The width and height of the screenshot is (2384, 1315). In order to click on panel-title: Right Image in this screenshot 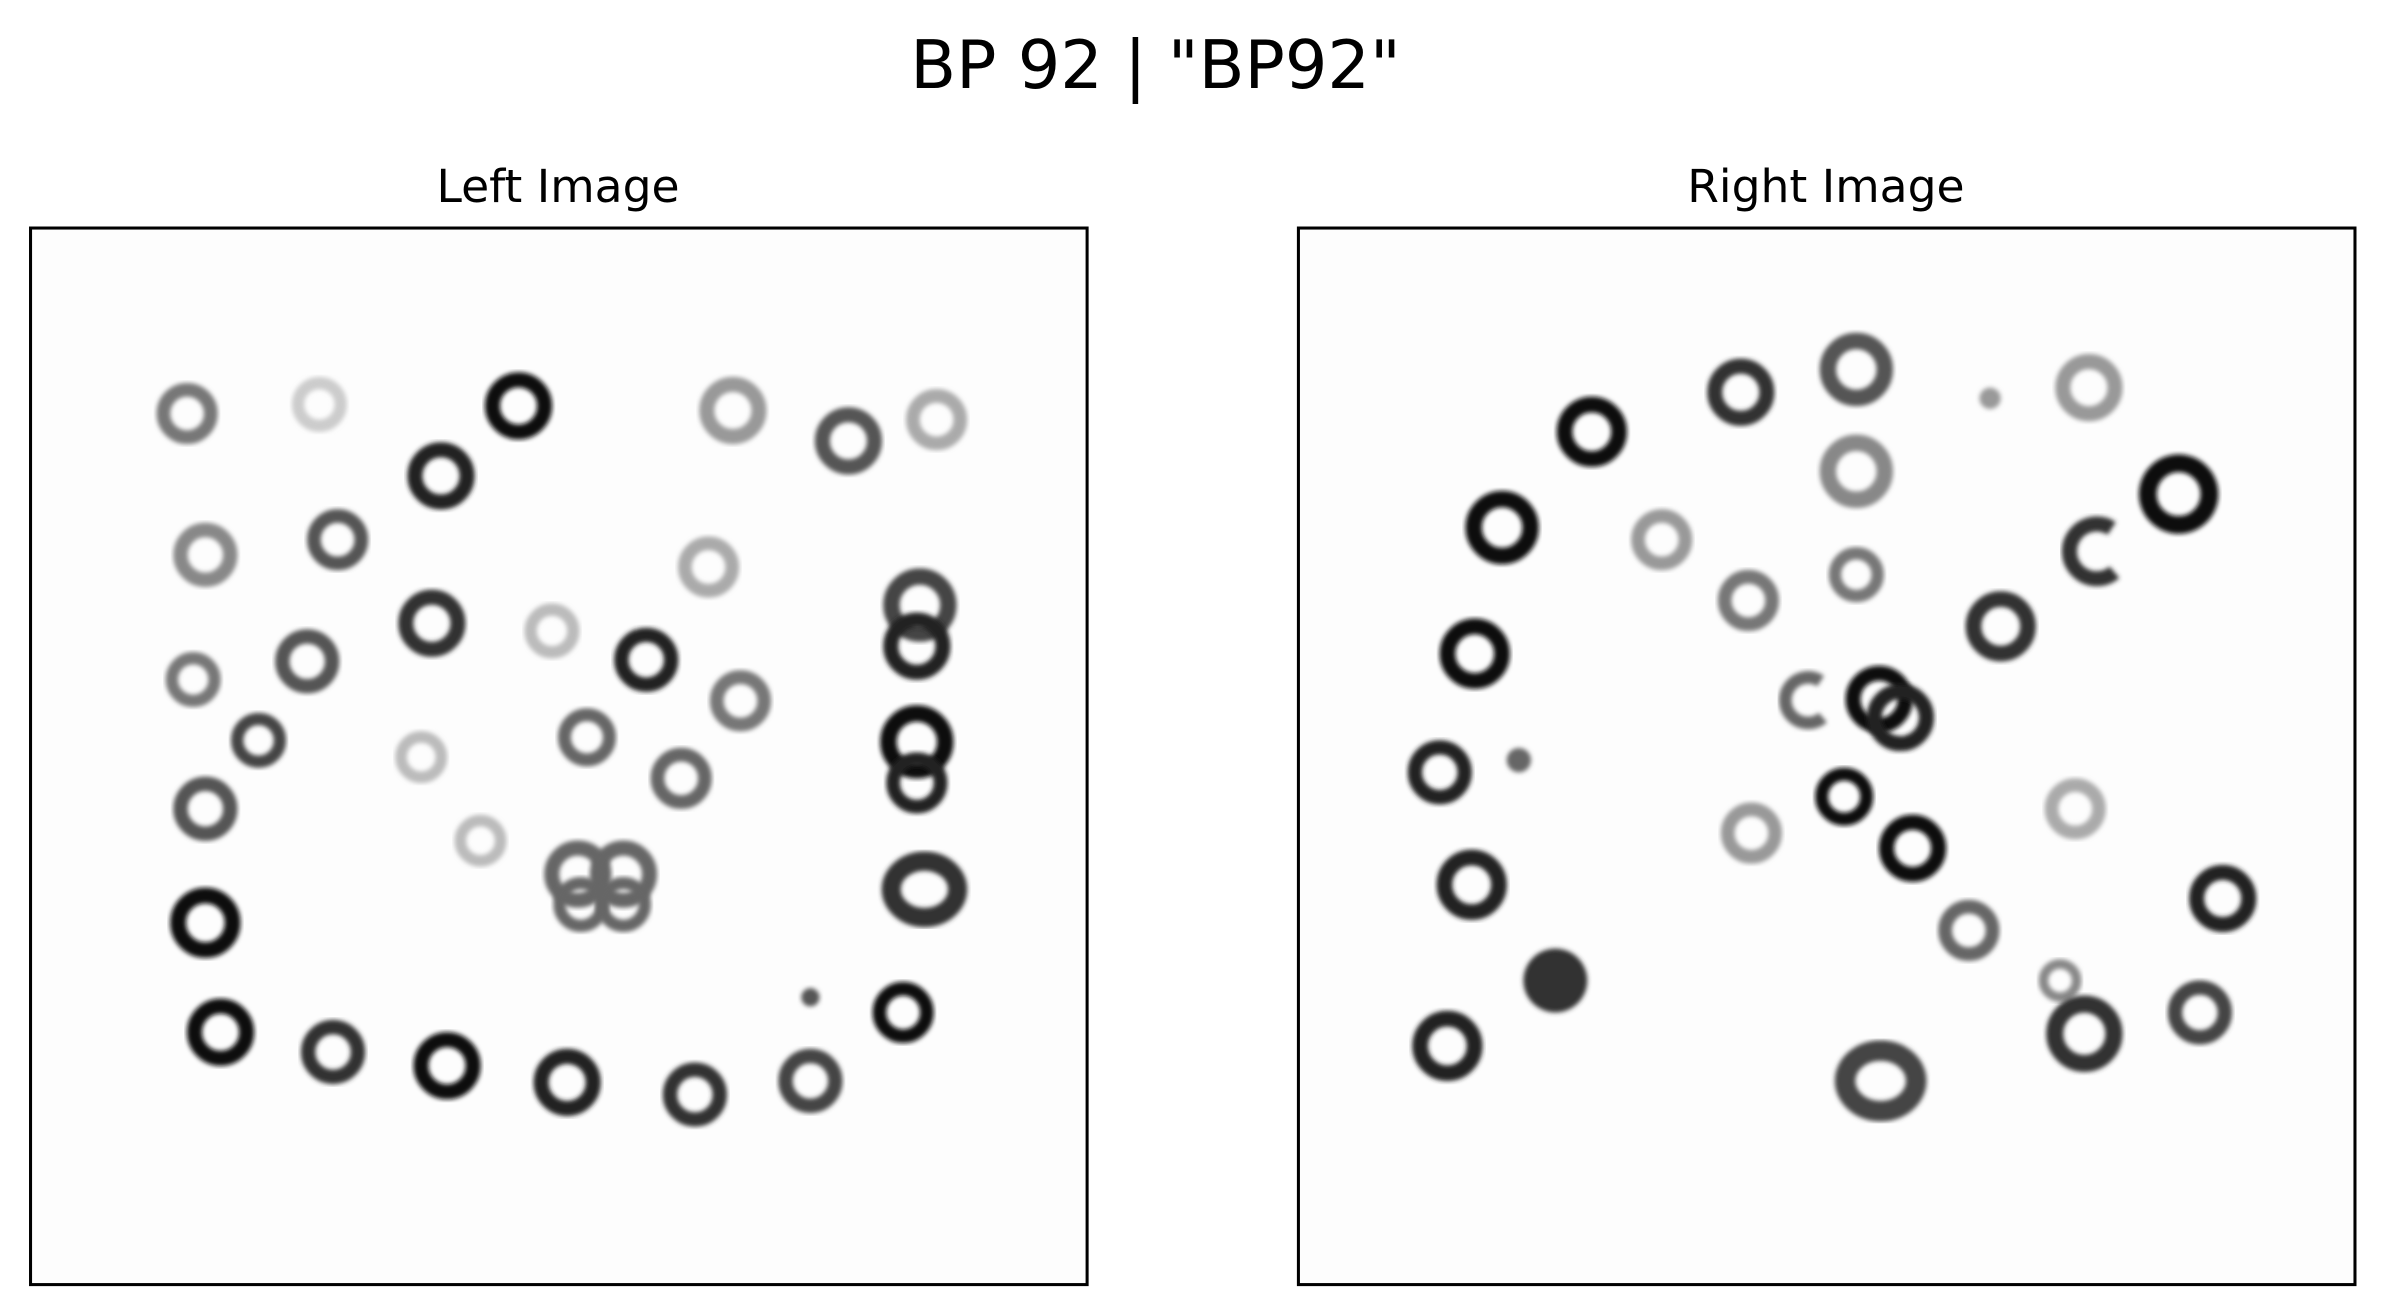, I will do `click(1825, 186)`.